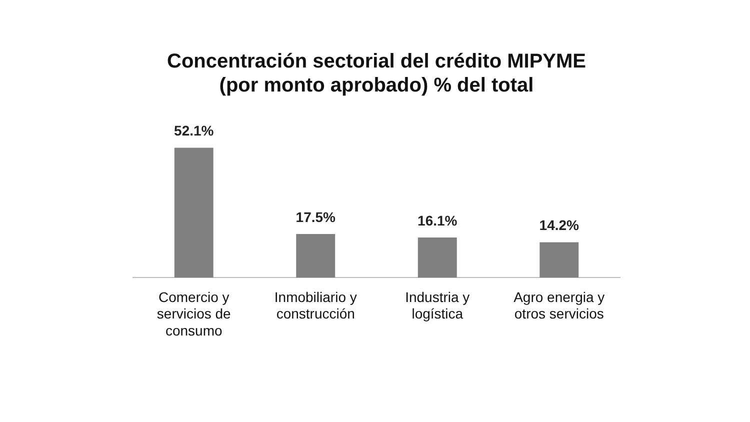 Image resolution: width=750 pixels, height=422 pixels. Describe the element at coordinates (438, 220) in the screenshot. I see `data-label: 16.1%` at that location.